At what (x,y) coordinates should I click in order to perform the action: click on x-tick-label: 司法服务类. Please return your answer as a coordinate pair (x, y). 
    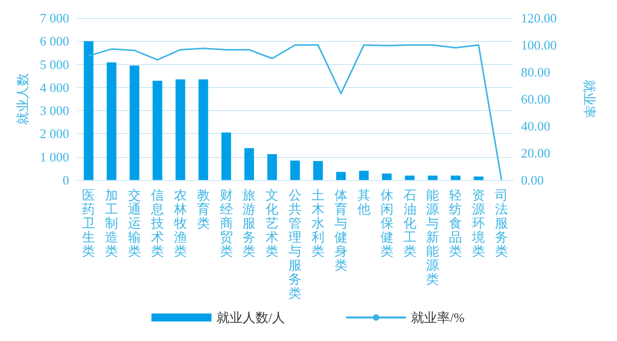
    Looking at the image, I should click on (501, 223).